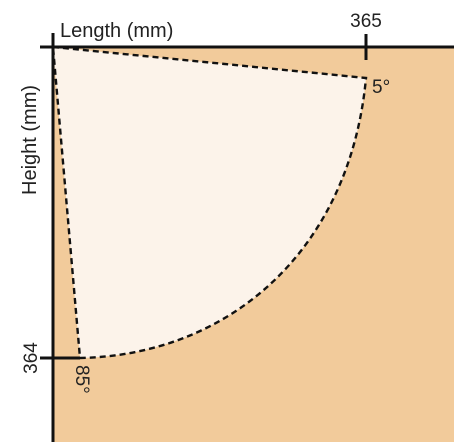 This screenshot has height=442, width=454. I want to click on start-angle-label: 5°, so click(381, 87).